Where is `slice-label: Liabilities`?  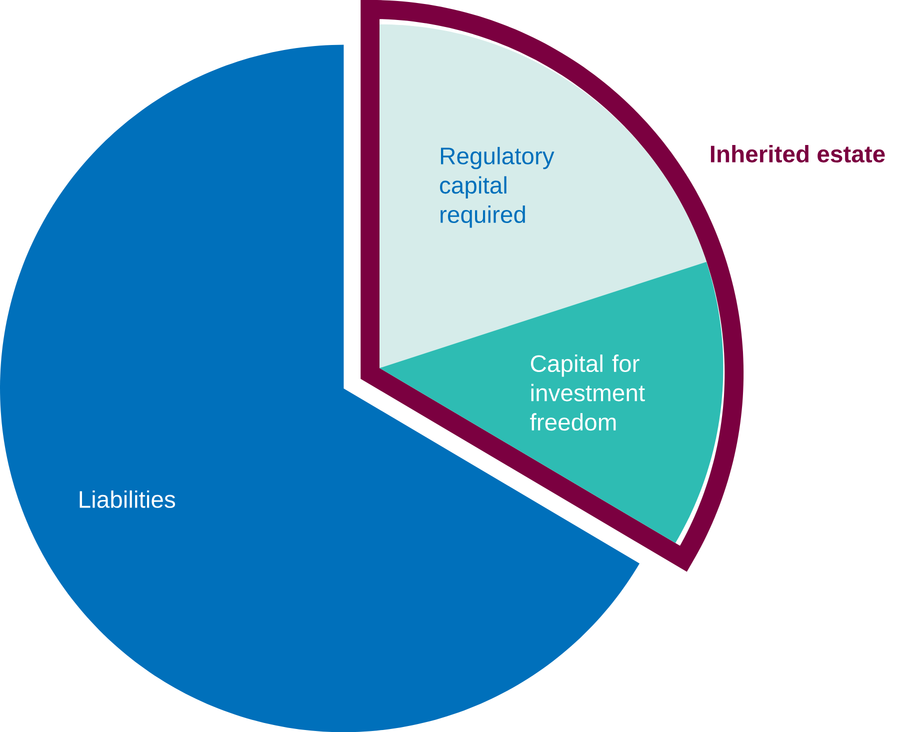
slice-label: Liabilities is located at coordinates (128, 499).